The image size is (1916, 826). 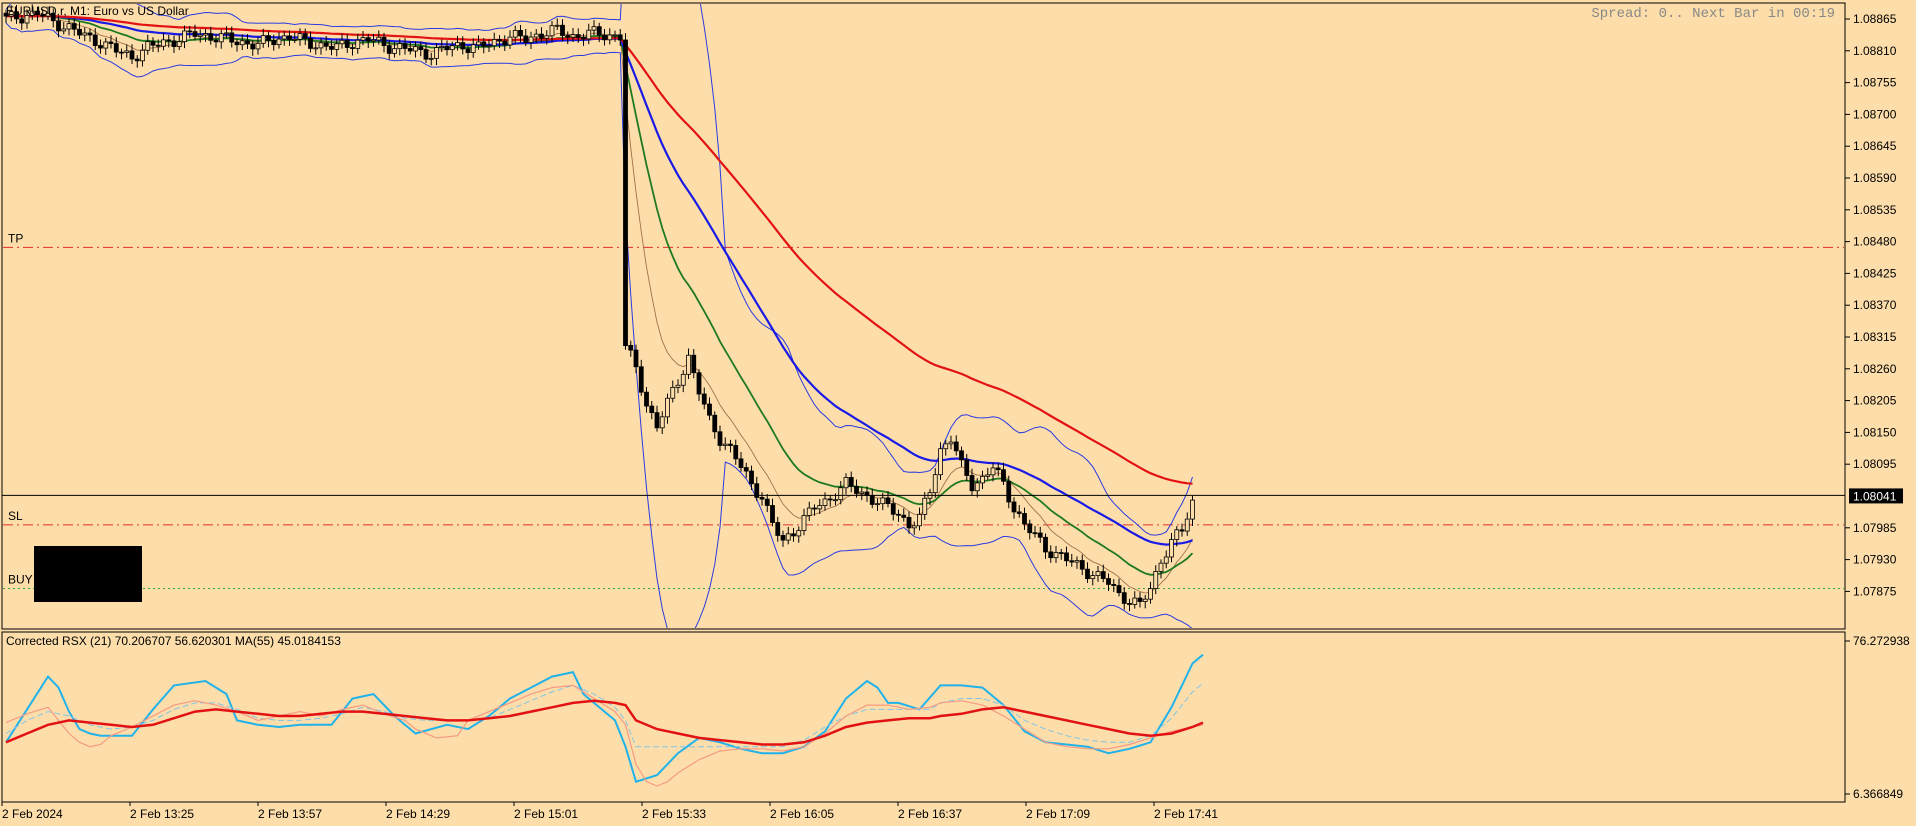 I want to click on price-tick-label: 1.07875, so click(x=1875, y=591).